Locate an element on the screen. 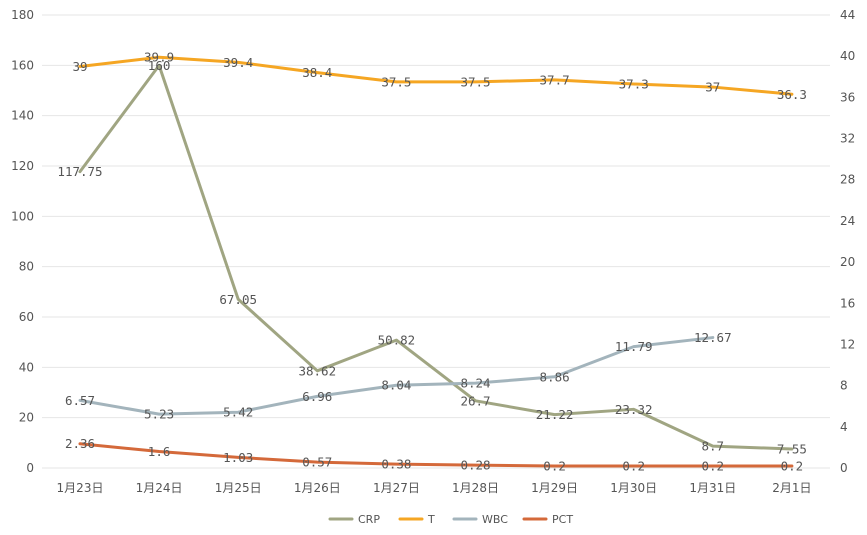 This screenshot has width=867, height=535. data-label-crp: 160 is located at coordinates (159, 65).